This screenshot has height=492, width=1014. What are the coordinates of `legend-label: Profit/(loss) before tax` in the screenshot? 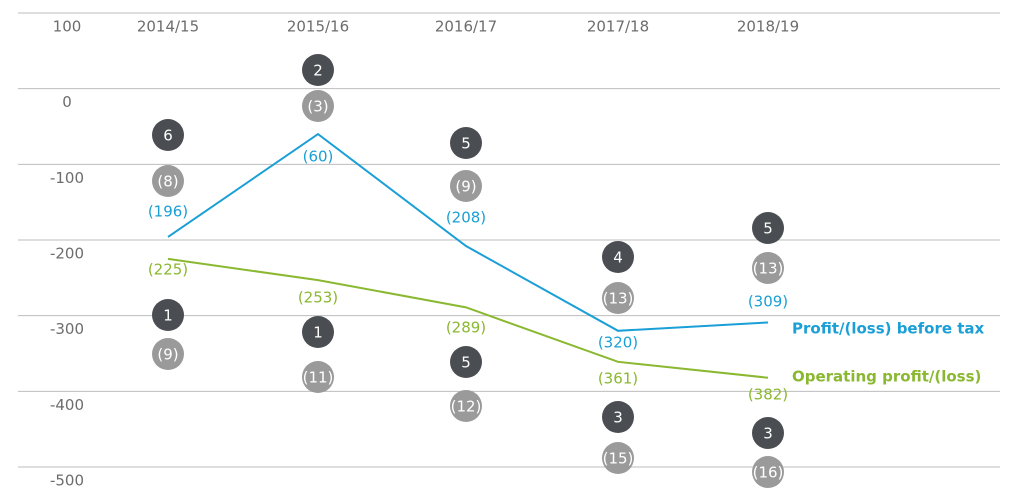 It's located at (888, 329).